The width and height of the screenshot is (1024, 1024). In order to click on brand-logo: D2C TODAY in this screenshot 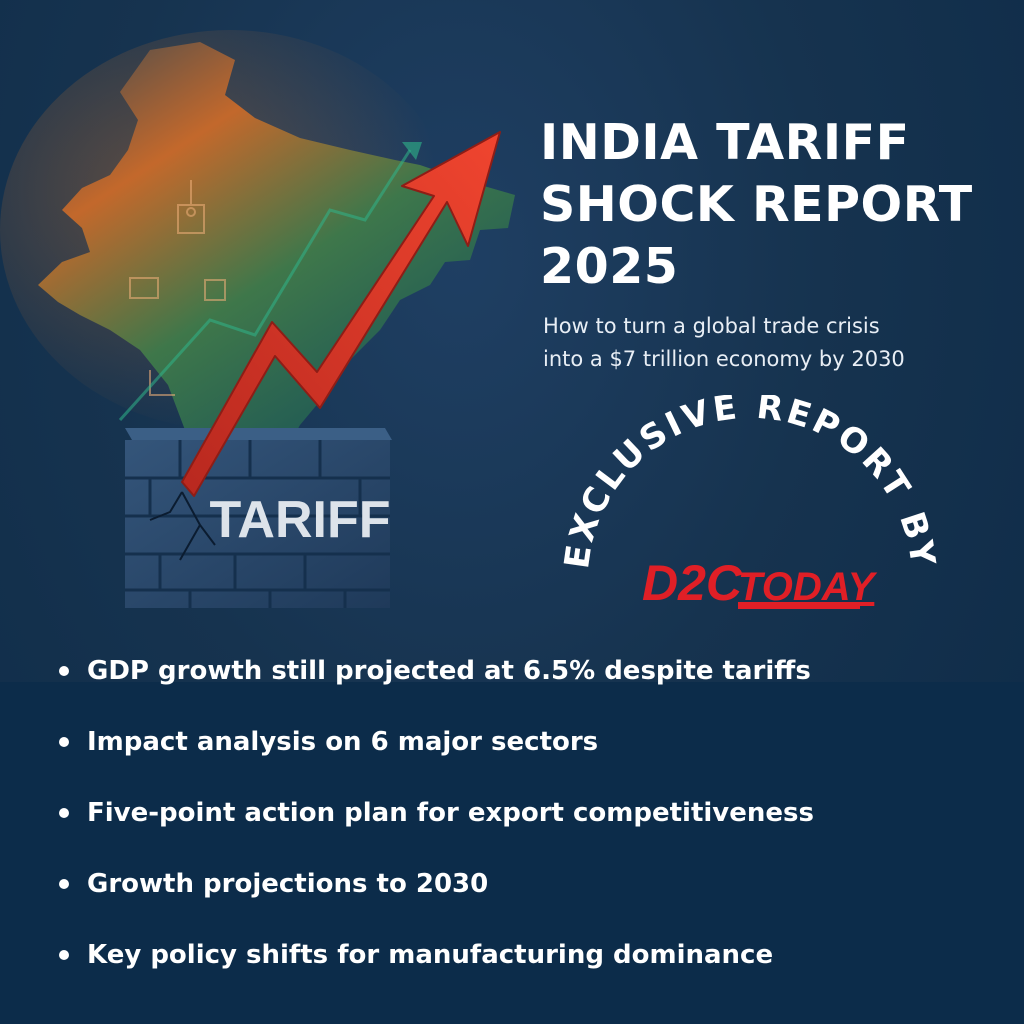, I will do `click(760, 583)`.